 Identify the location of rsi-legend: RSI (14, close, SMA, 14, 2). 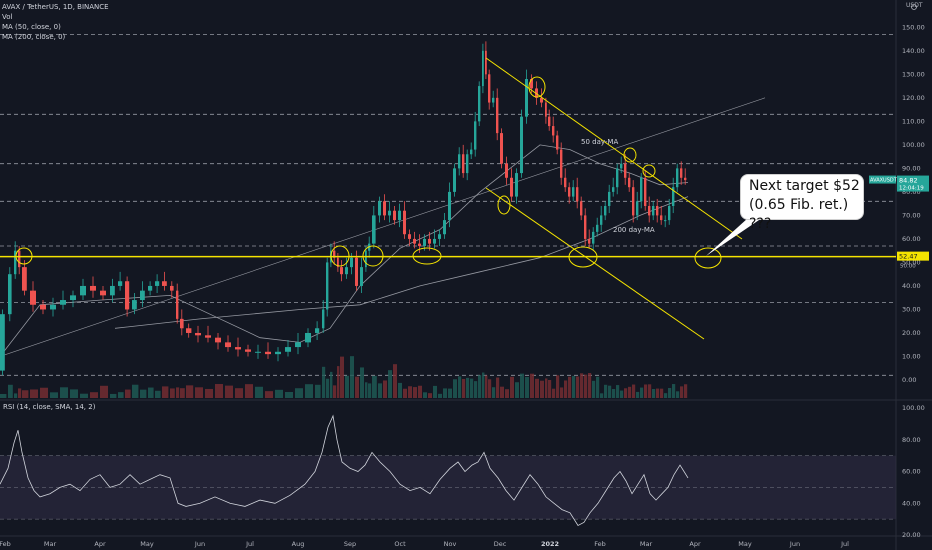
(49, 407).